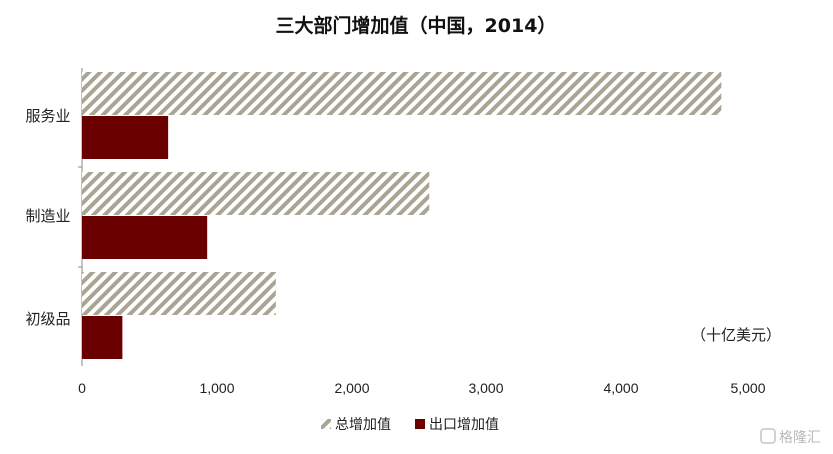 This screenshot has height=454, width=833. I want to click on legend-swatch-export, so click(420, 424).